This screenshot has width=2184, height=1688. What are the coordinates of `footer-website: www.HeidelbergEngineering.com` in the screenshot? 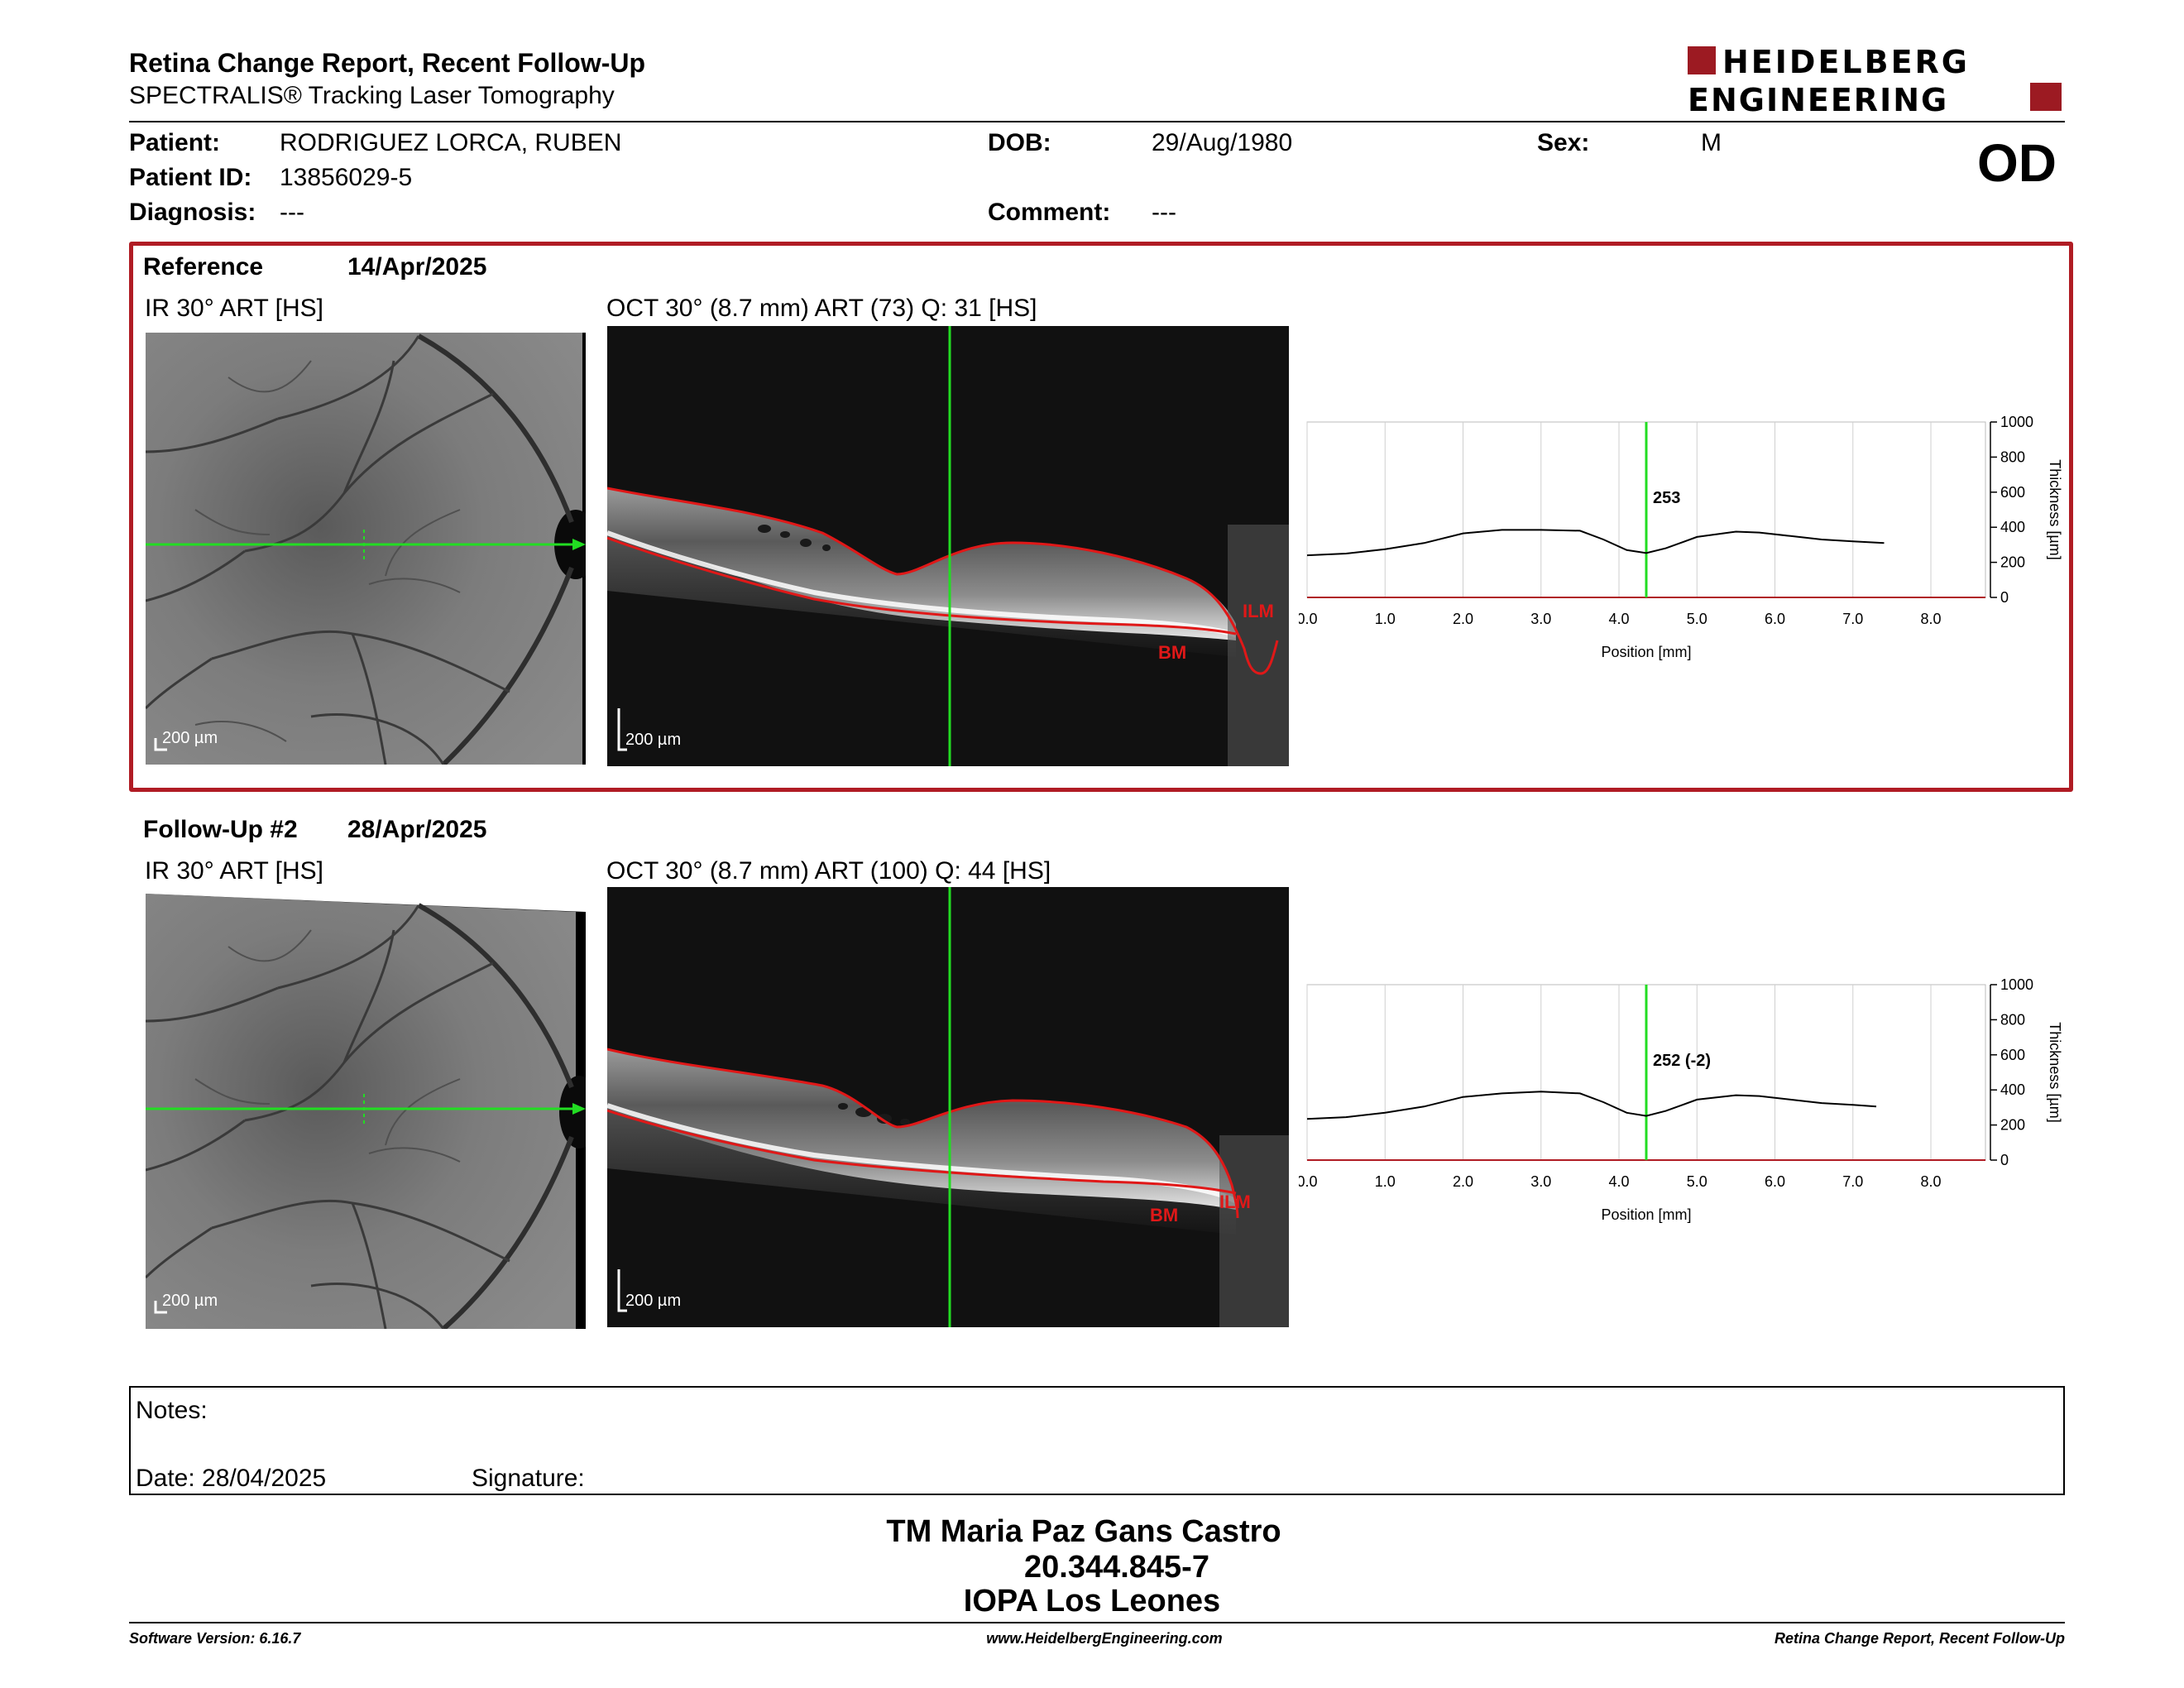 It's located at (1104, 1638).